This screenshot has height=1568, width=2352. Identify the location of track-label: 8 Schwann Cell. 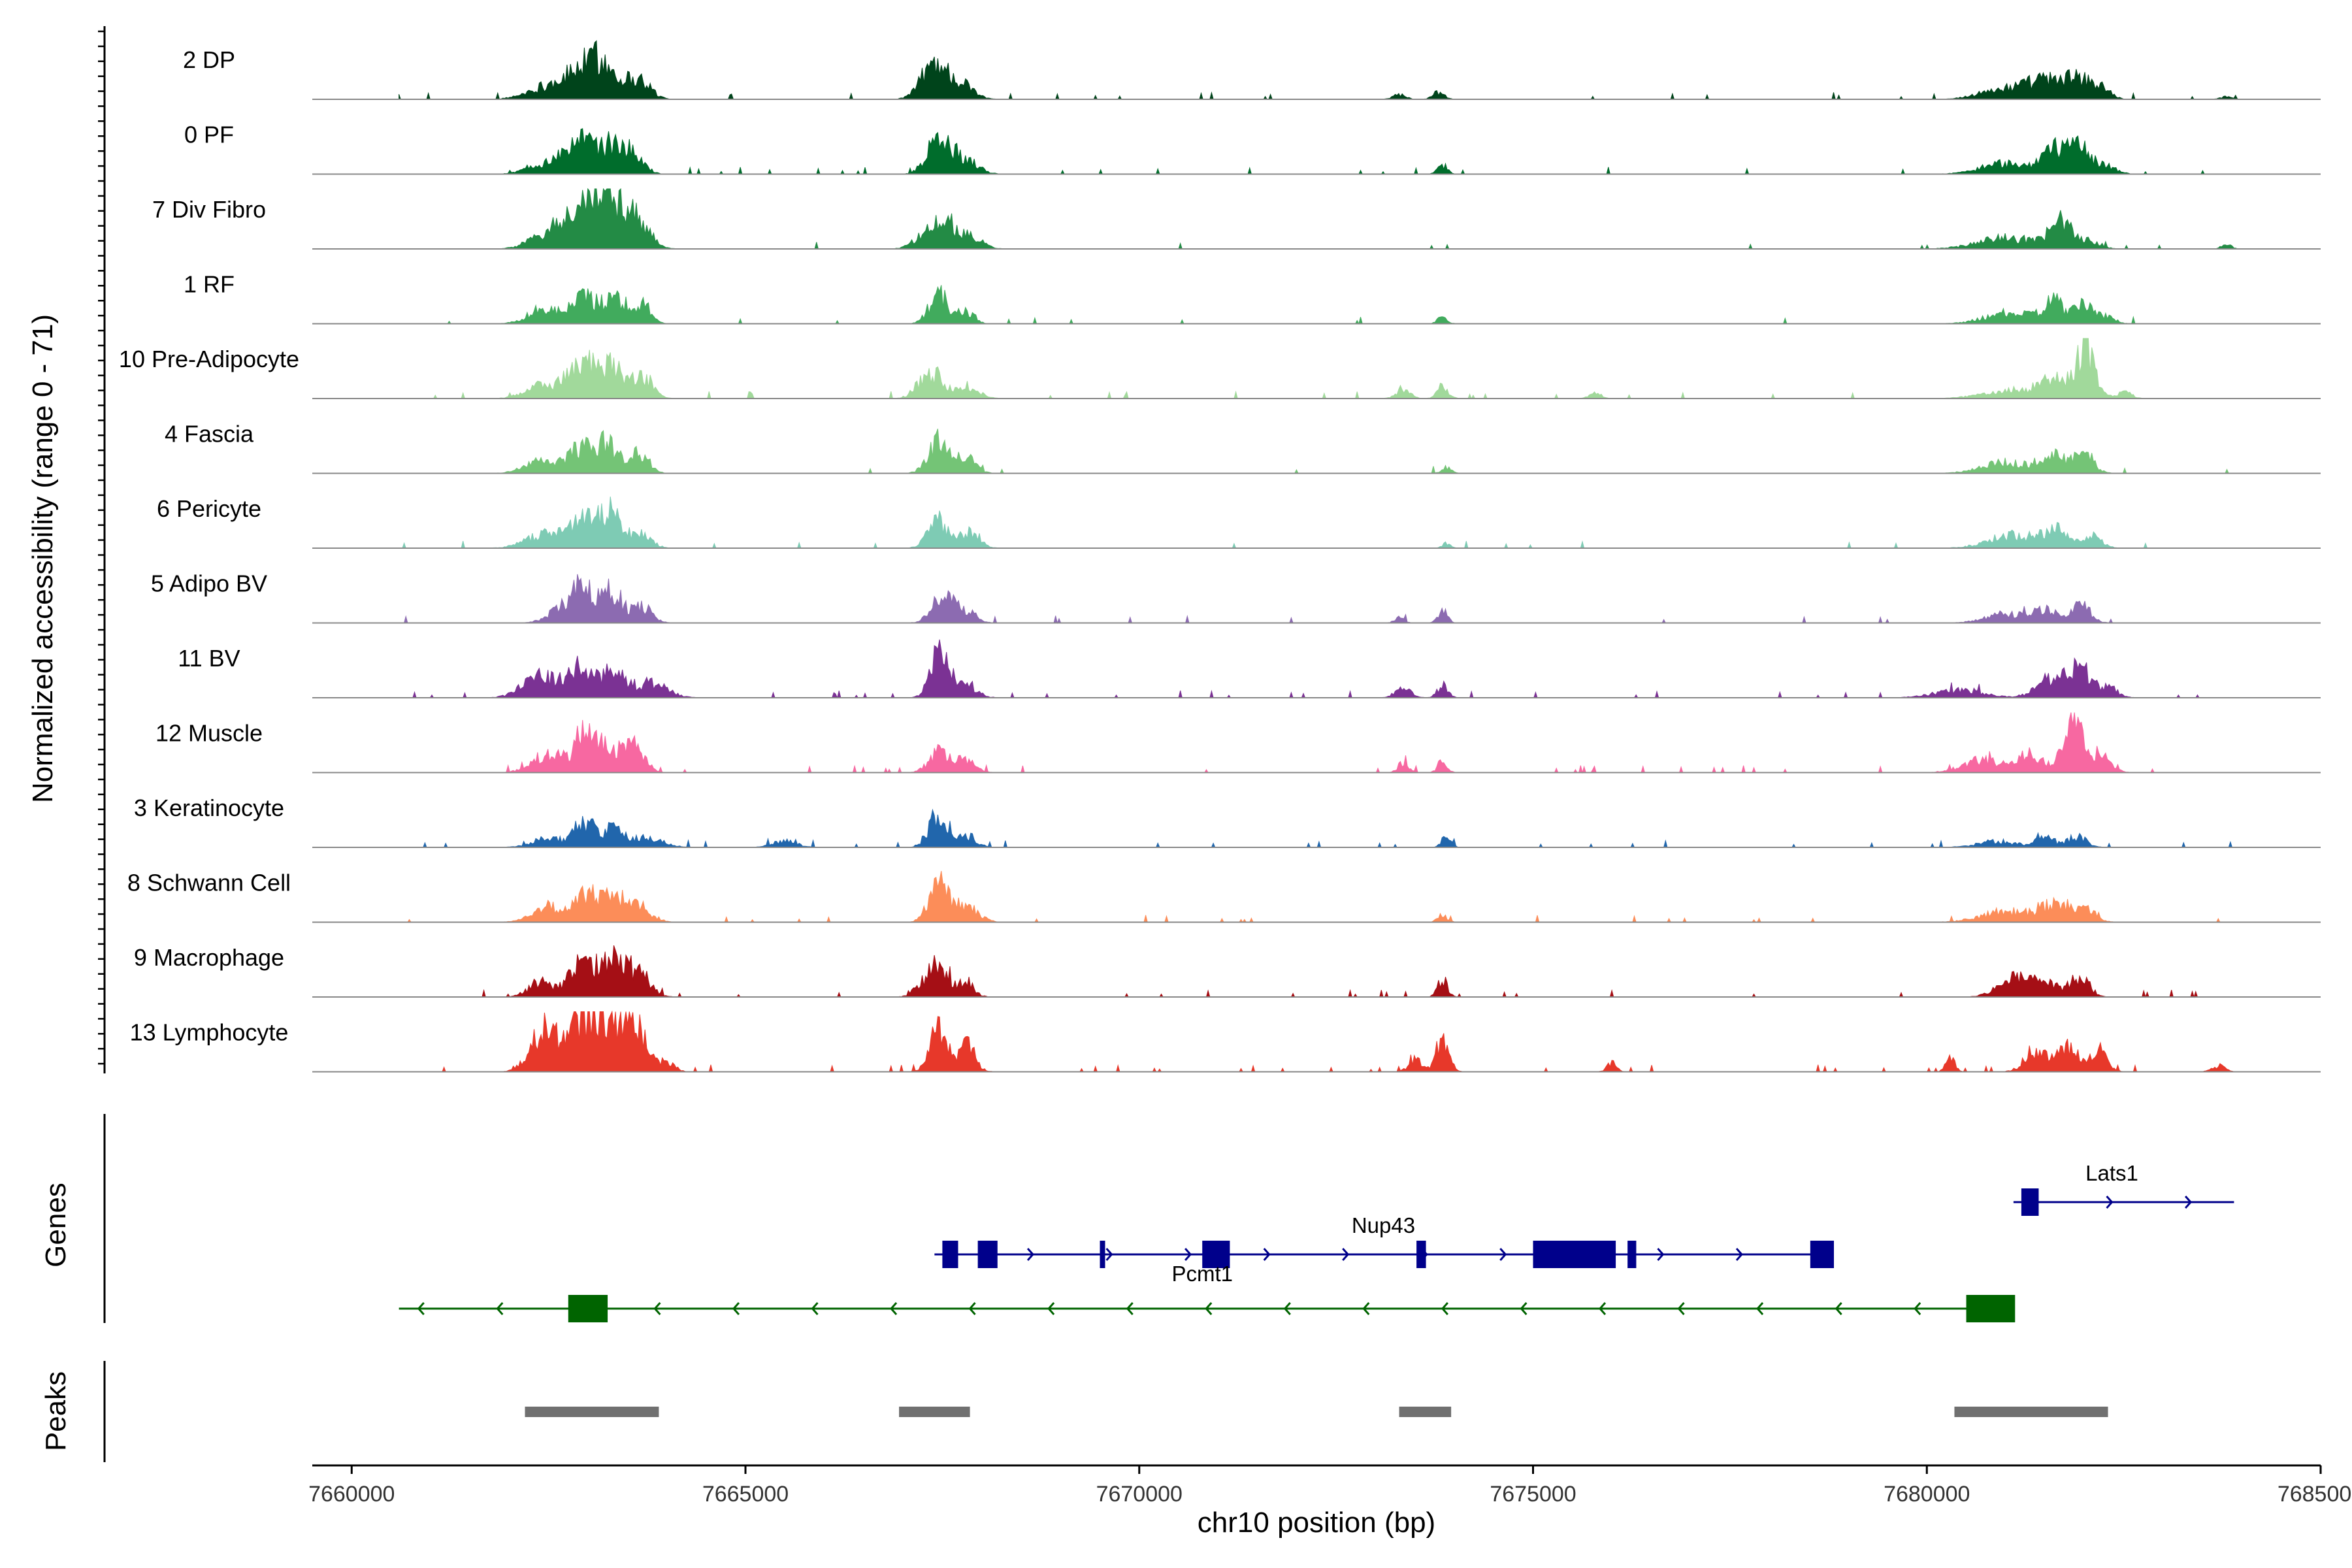
(209, 883).